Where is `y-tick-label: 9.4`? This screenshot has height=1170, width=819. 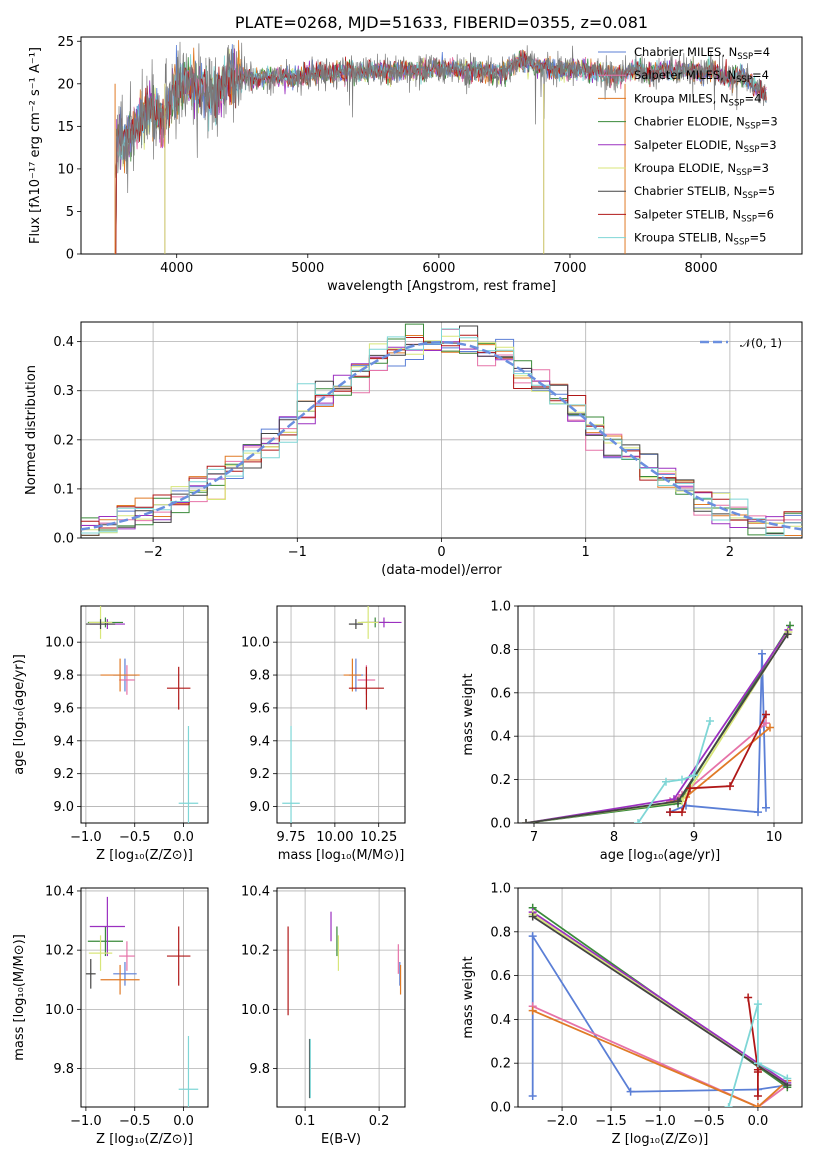
y-tick-label: 9.4 is located at coordinates (63, 741).